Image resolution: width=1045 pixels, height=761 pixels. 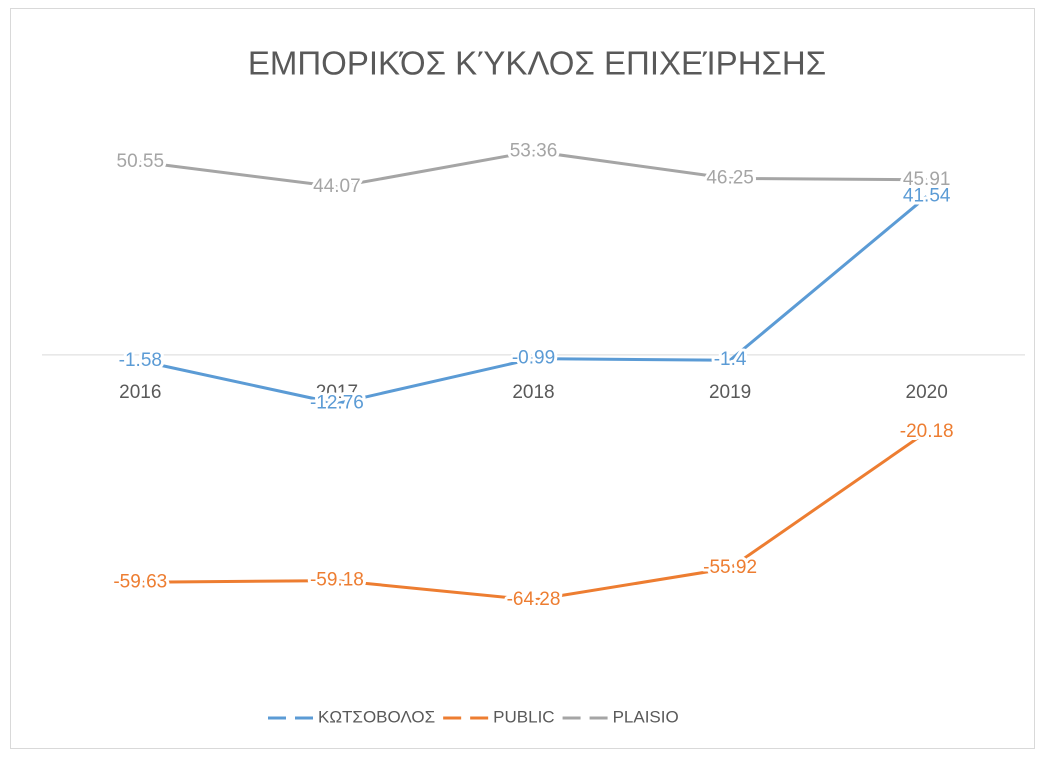 I want to click on data-label: -1.4, so click(x=730, y=359).